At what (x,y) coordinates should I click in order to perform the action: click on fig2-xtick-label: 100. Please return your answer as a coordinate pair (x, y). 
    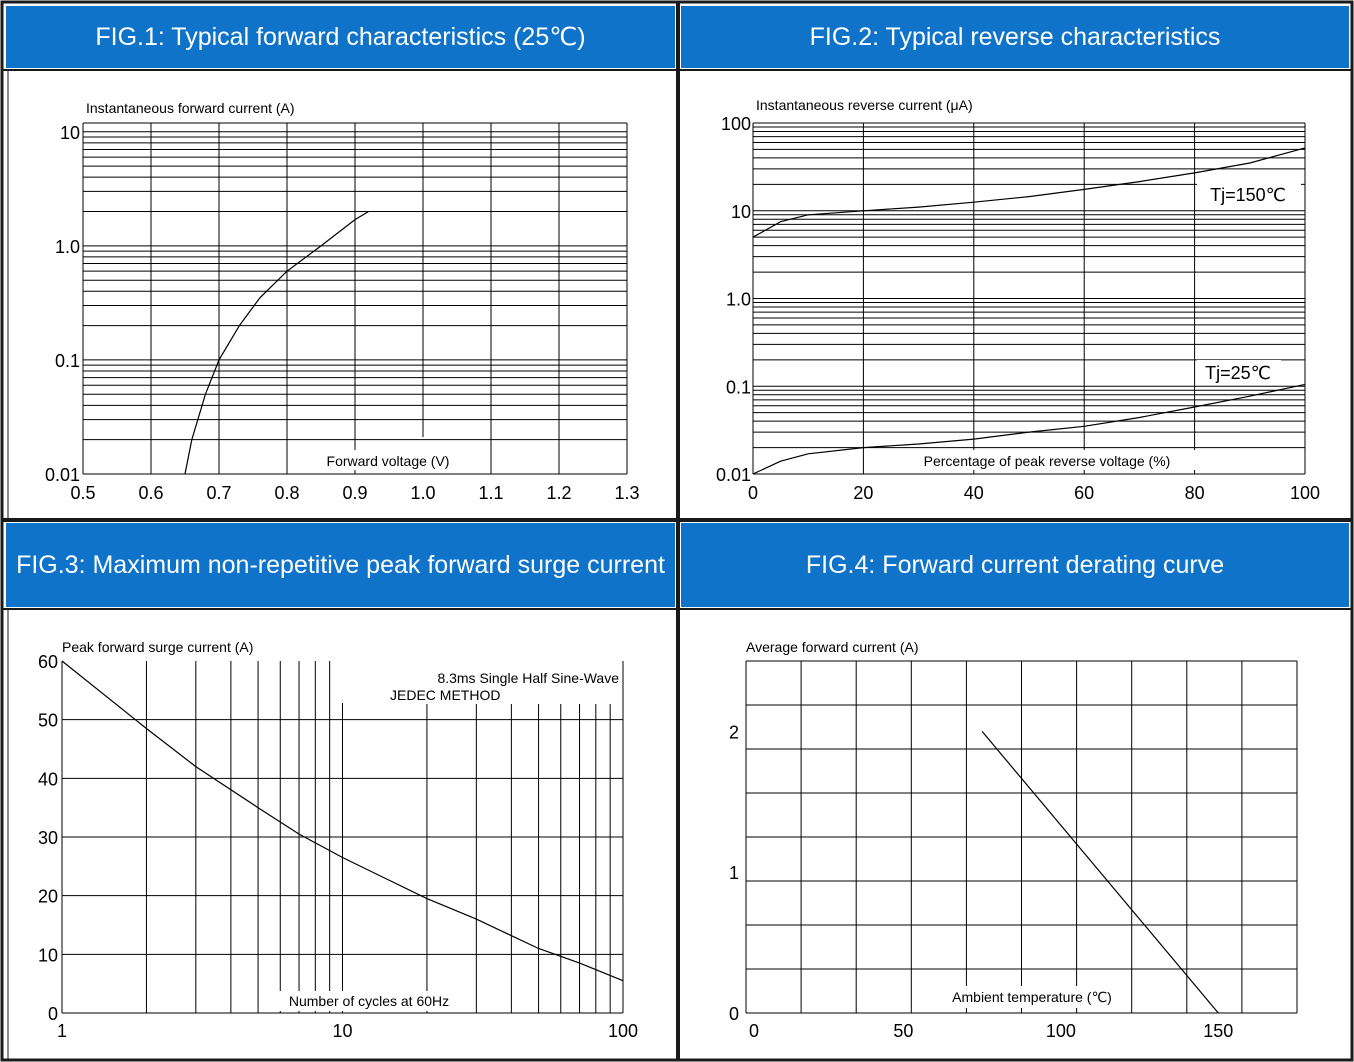
    Looking at the image, I should click on (1305, 493).